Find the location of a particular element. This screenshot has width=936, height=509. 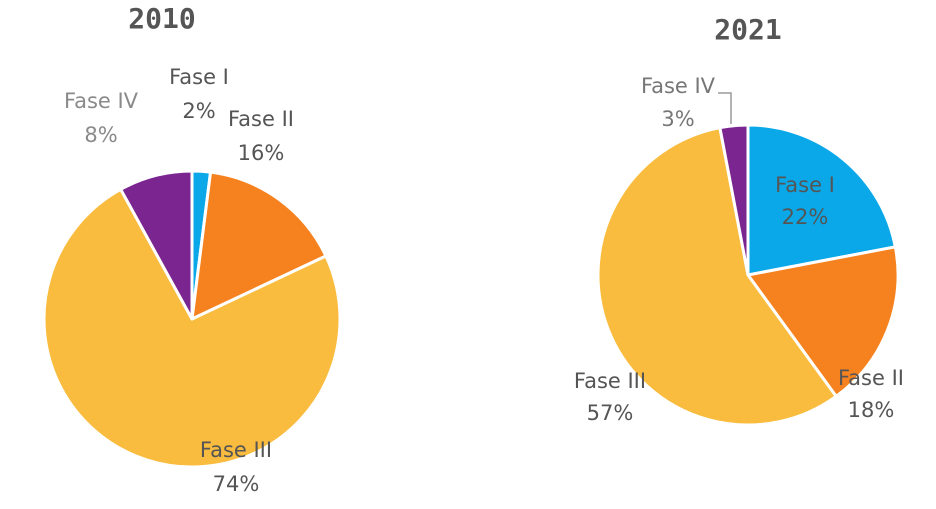

slice-label-value: 22% is located at coordinates (805, 217).